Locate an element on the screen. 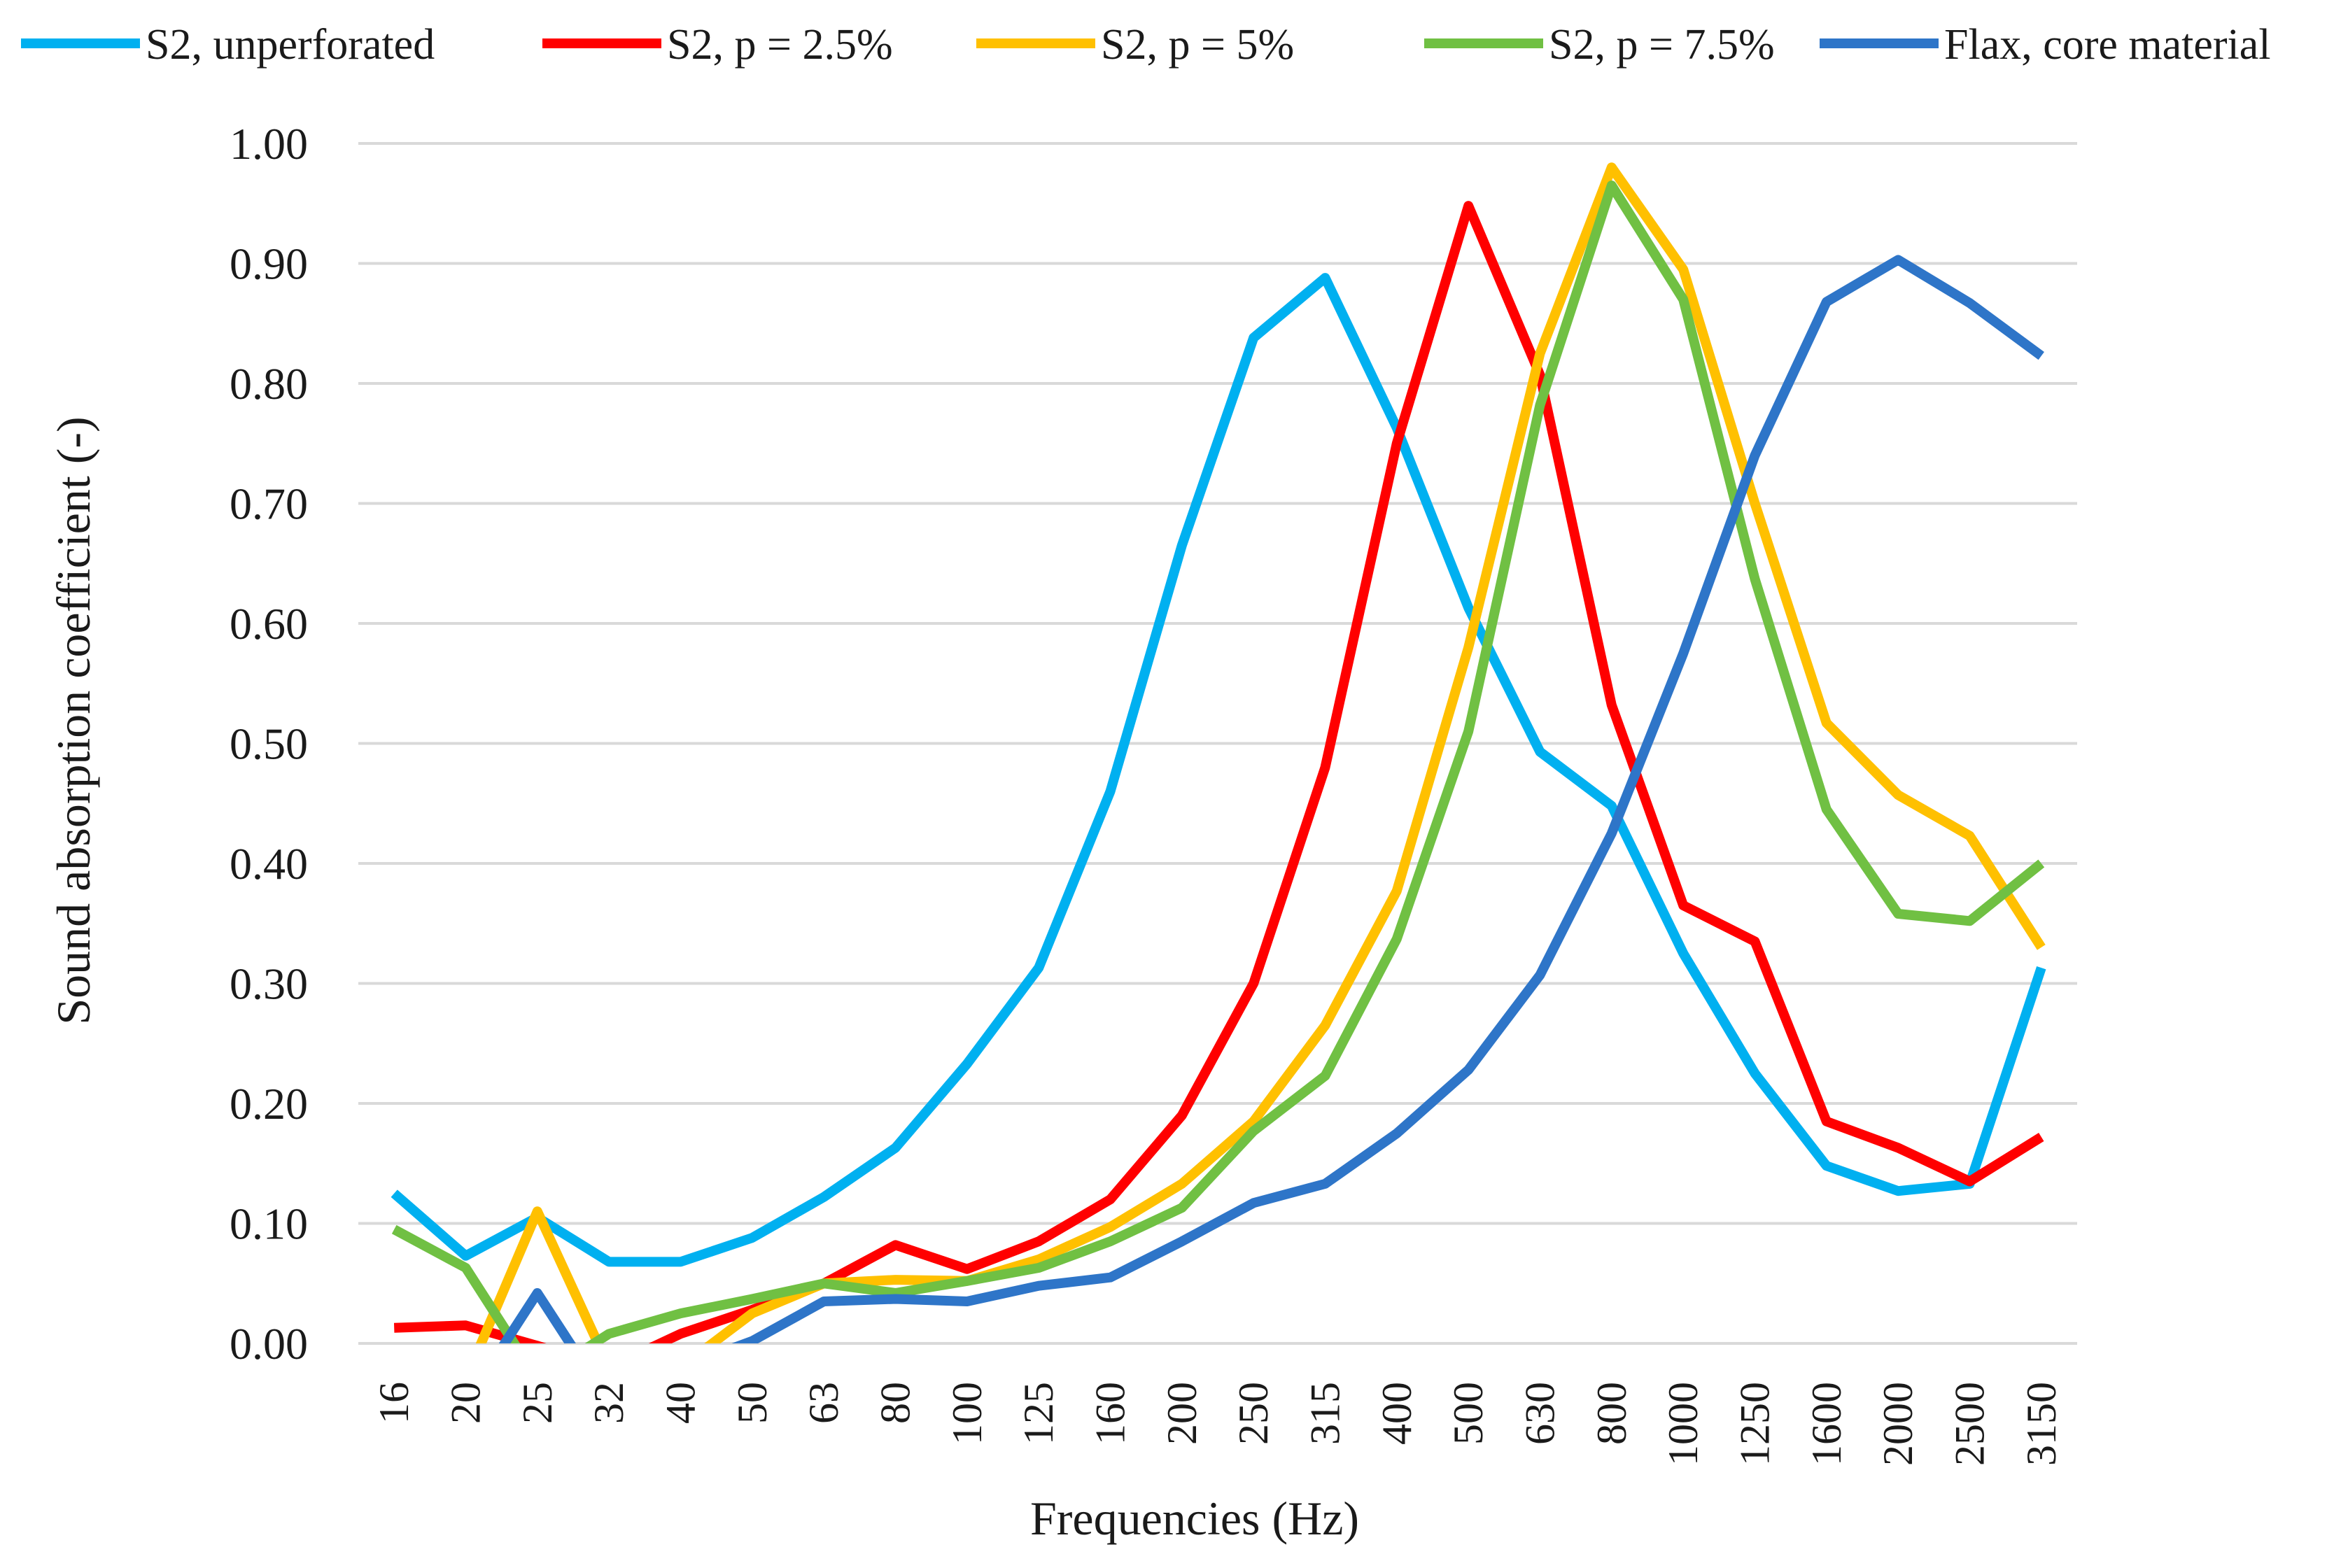 The image size is (2348, 1568). y-tick-label: 1.00 is located at coordinates (269, 144).